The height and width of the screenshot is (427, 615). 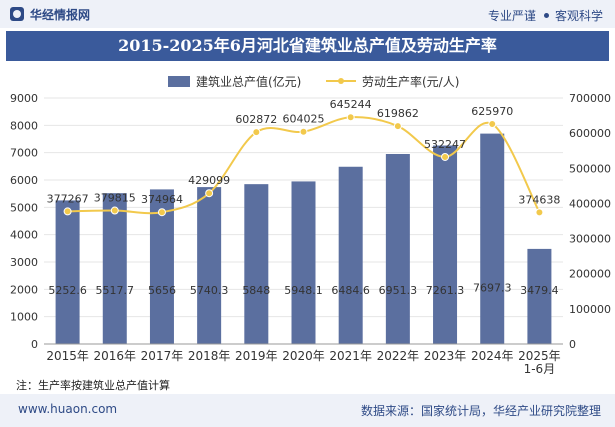 What do you see at coordinates (539, 199) in the screenshot?
I see `line-value-label: 374638` at bounding box center [539, 199].